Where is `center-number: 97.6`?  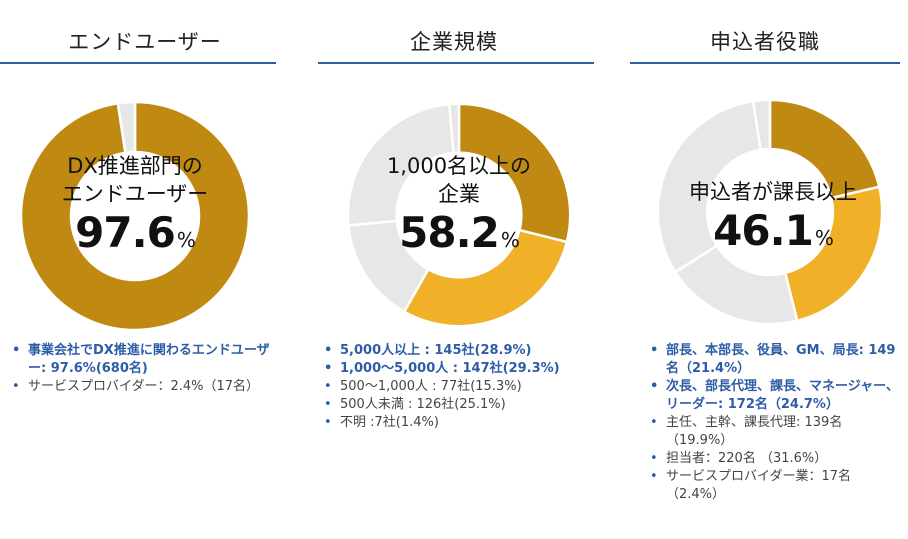 center-number: 97.6 is located at coordinates (125, 232).